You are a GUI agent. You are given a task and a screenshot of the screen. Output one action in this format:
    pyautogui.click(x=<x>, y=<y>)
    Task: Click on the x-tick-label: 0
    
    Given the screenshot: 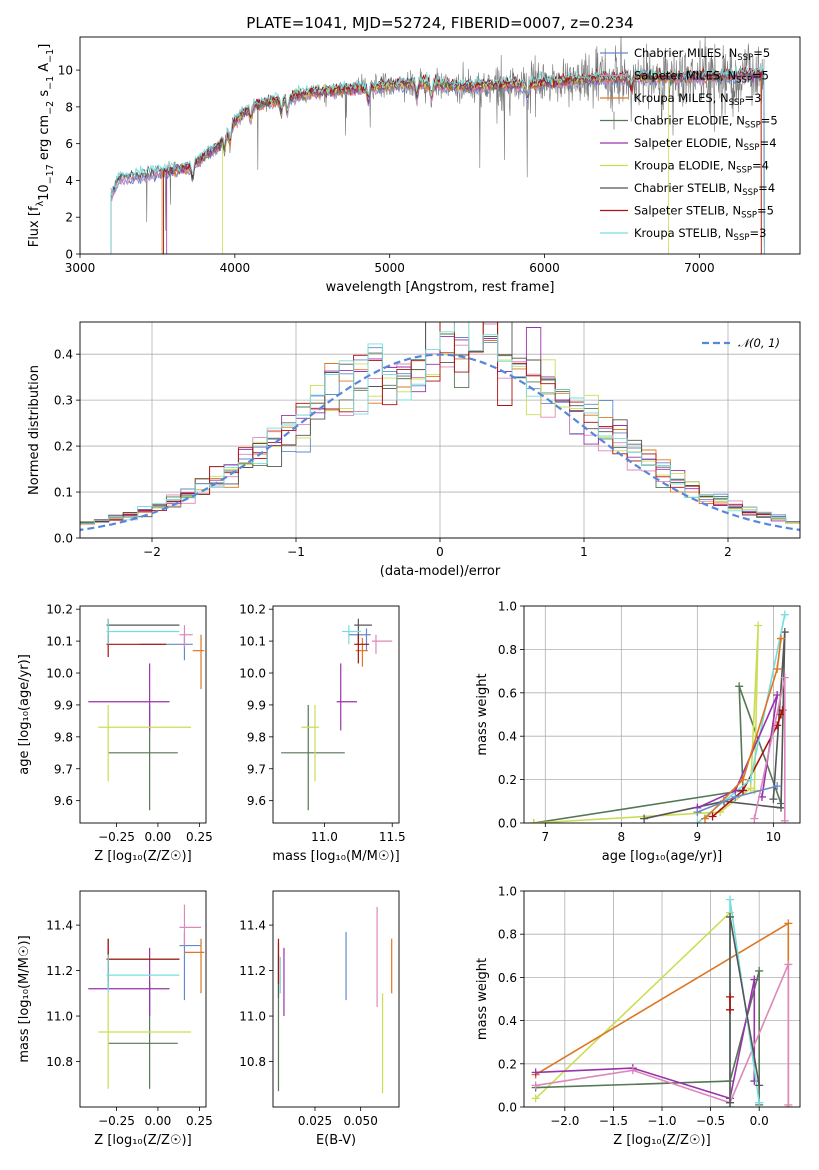 What is the action you would take?
    pyautogui.click(x=440, y=552)
    